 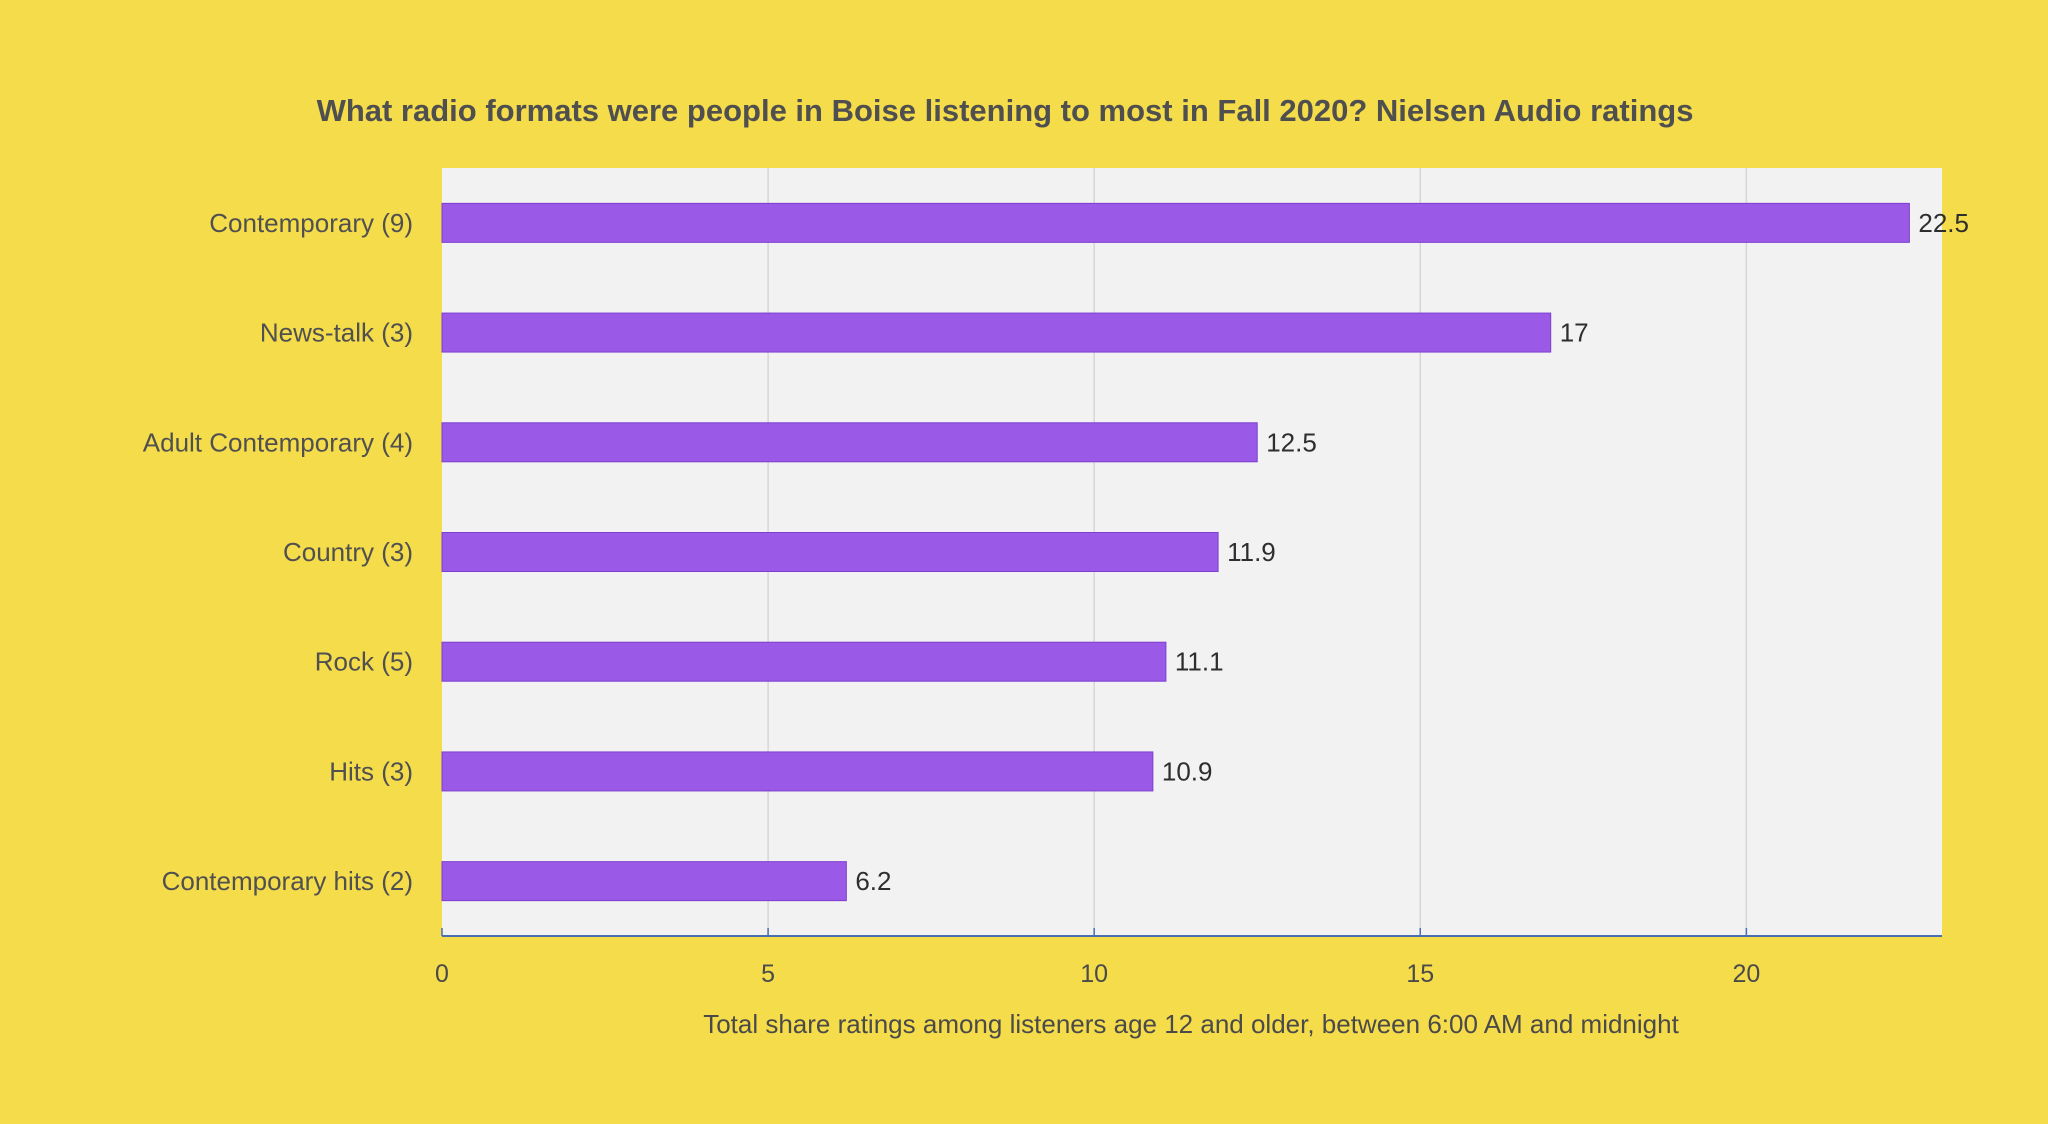 I want to click on value-label: 12.5, so click(x=1291, y=442).